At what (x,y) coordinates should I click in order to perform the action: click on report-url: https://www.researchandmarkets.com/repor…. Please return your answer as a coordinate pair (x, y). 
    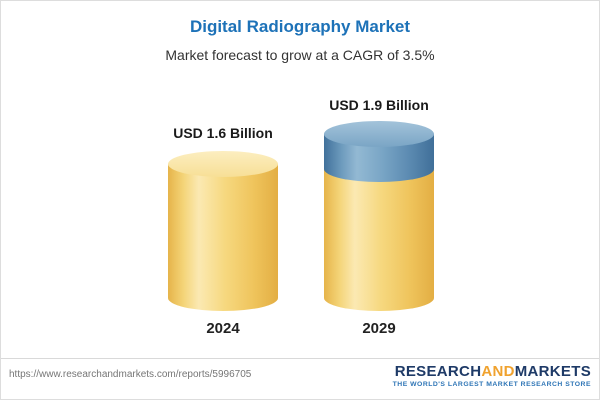
    Looking at the image, I should click on (130, 374).